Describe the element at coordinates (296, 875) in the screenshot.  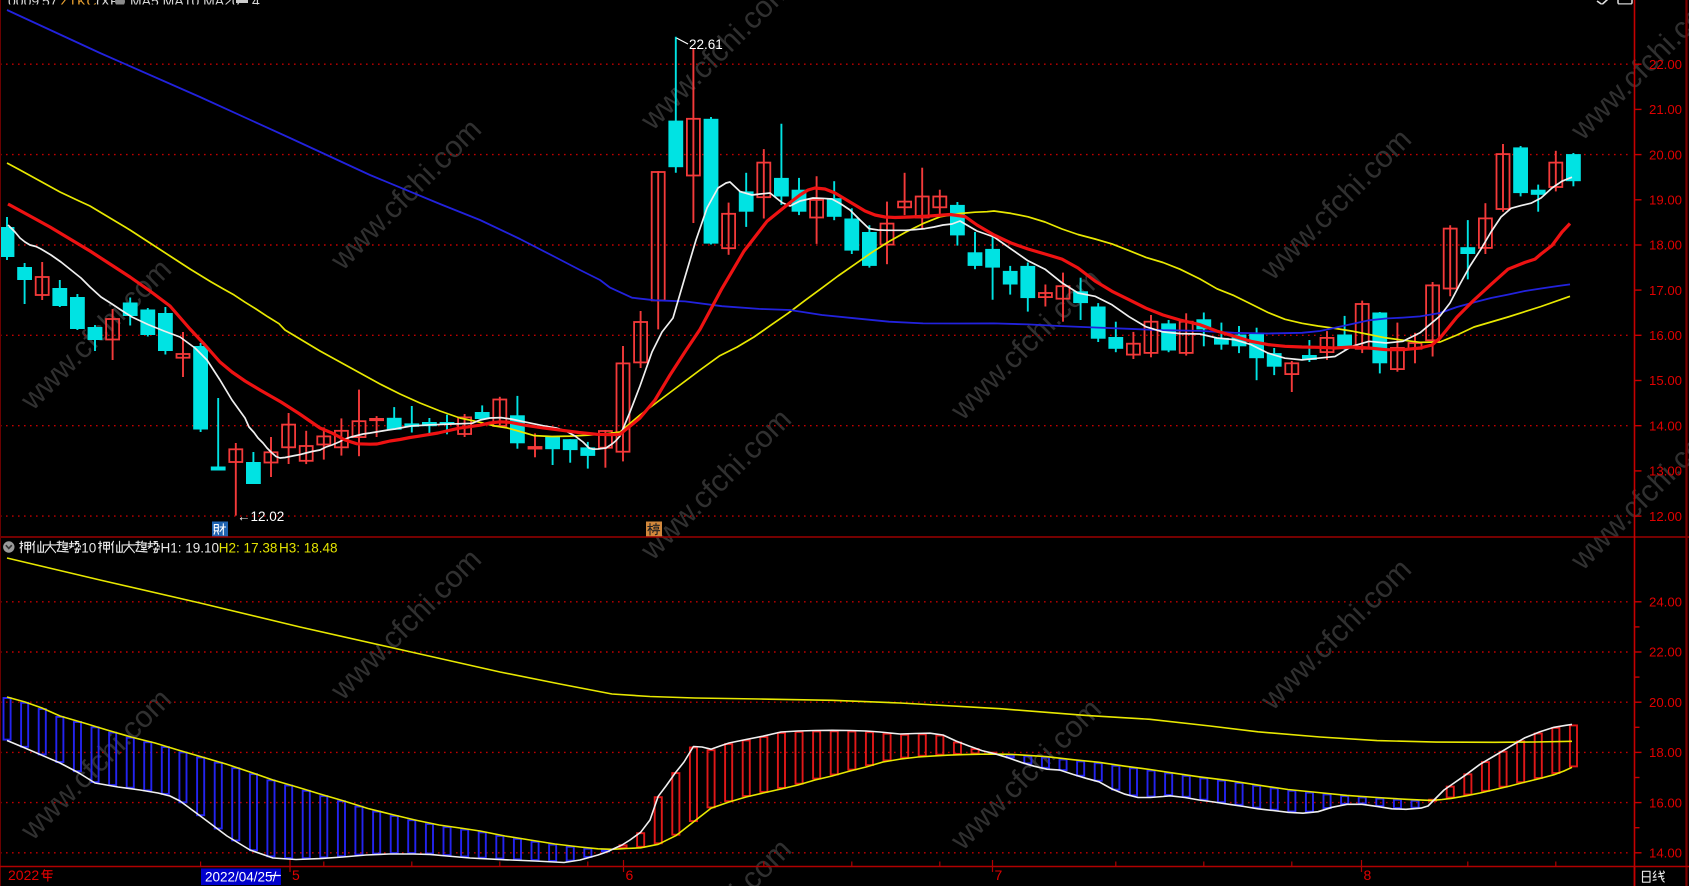
I see `svg-text: 5` at that location.